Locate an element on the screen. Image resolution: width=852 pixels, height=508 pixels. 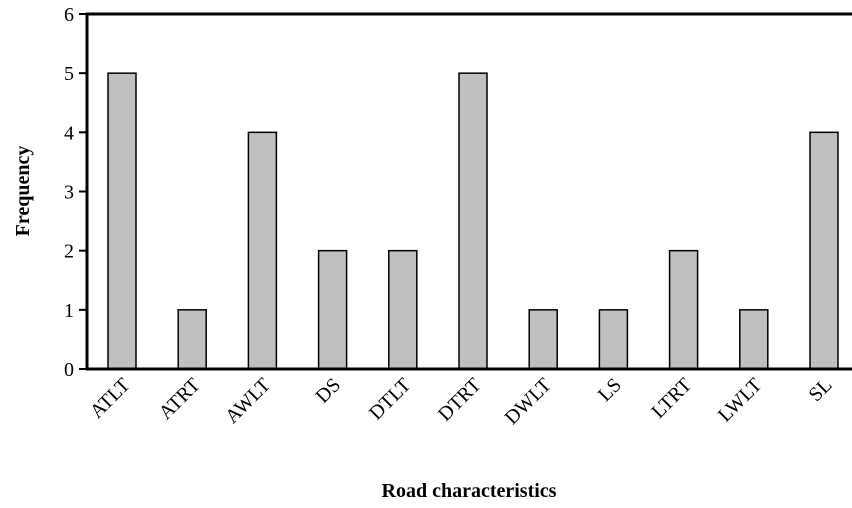
x-tick-label-sl: SL is located at coordinates (820, 390).